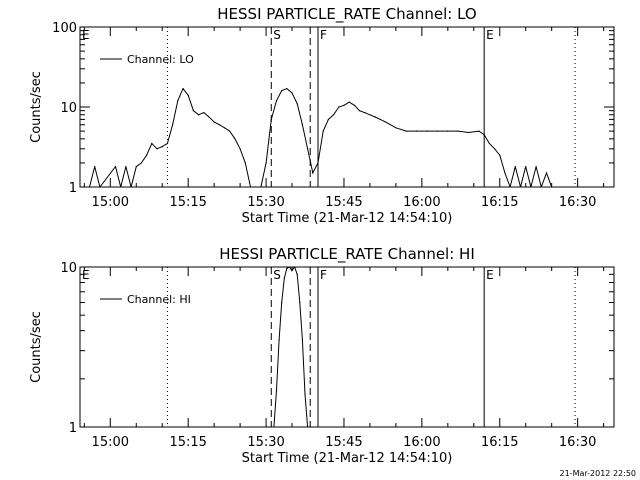  I want to click on x-tick-label: 15:45, so click(343, 202).